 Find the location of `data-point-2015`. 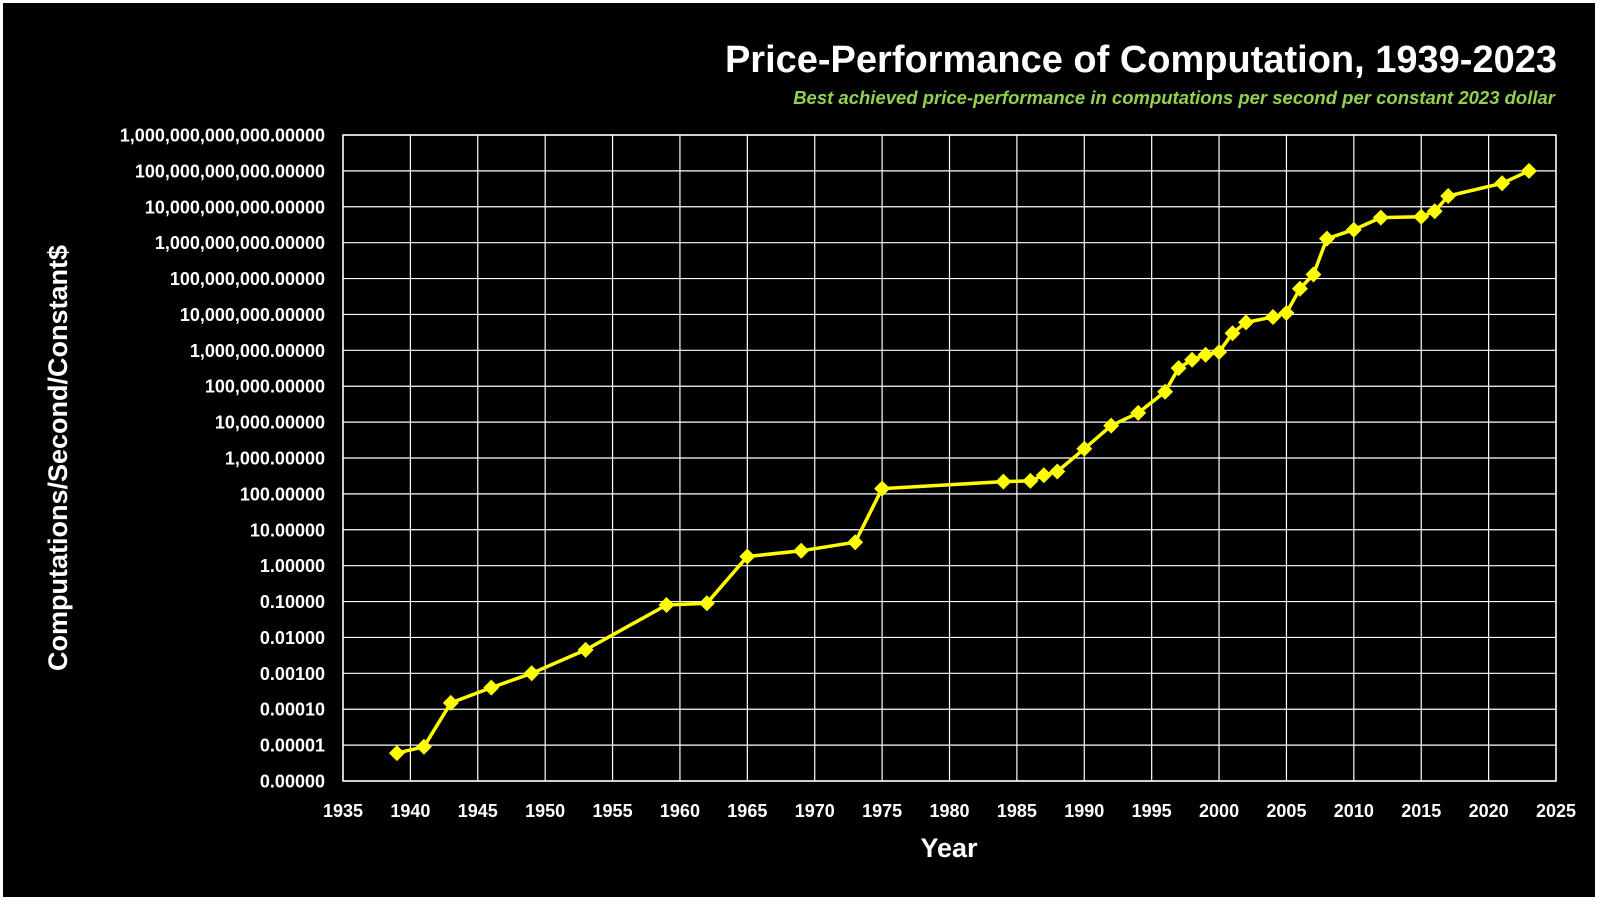

data-point-2015 is located at coordinates (1421, 216).